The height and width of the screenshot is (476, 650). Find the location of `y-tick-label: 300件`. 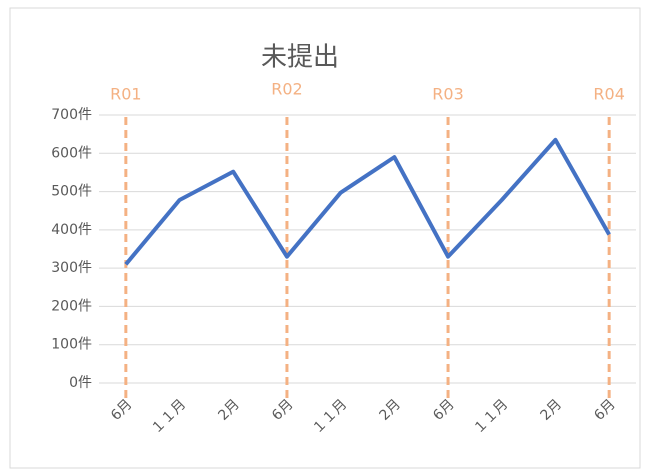

y-tick-label: 300件 is located at coordinates (71, 268).